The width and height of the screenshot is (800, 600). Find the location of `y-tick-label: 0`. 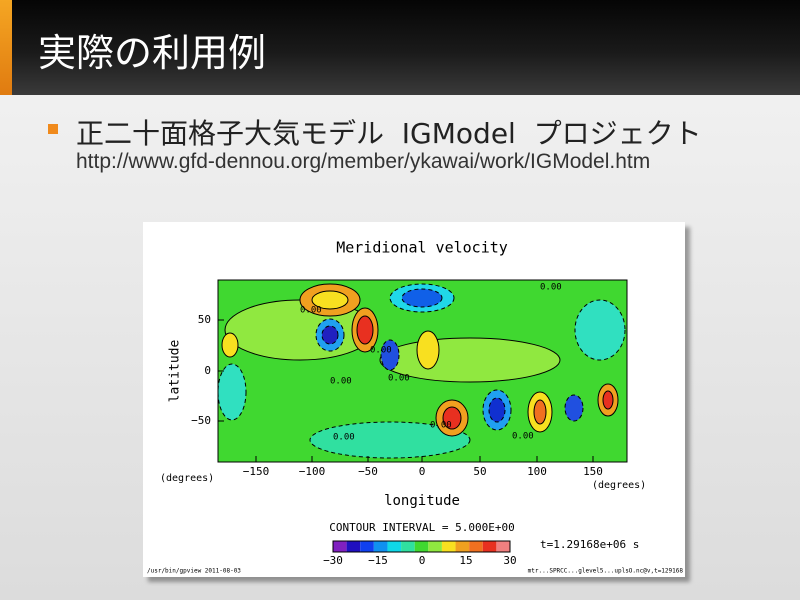

y-tick-label: 0 is located at coordinates (207, 370).